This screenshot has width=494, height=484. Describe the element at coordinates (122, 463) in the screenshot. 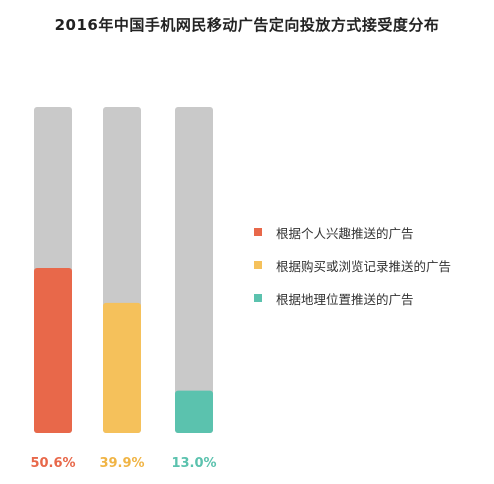

I see `value-label-purchase: 39.9%` at that location.